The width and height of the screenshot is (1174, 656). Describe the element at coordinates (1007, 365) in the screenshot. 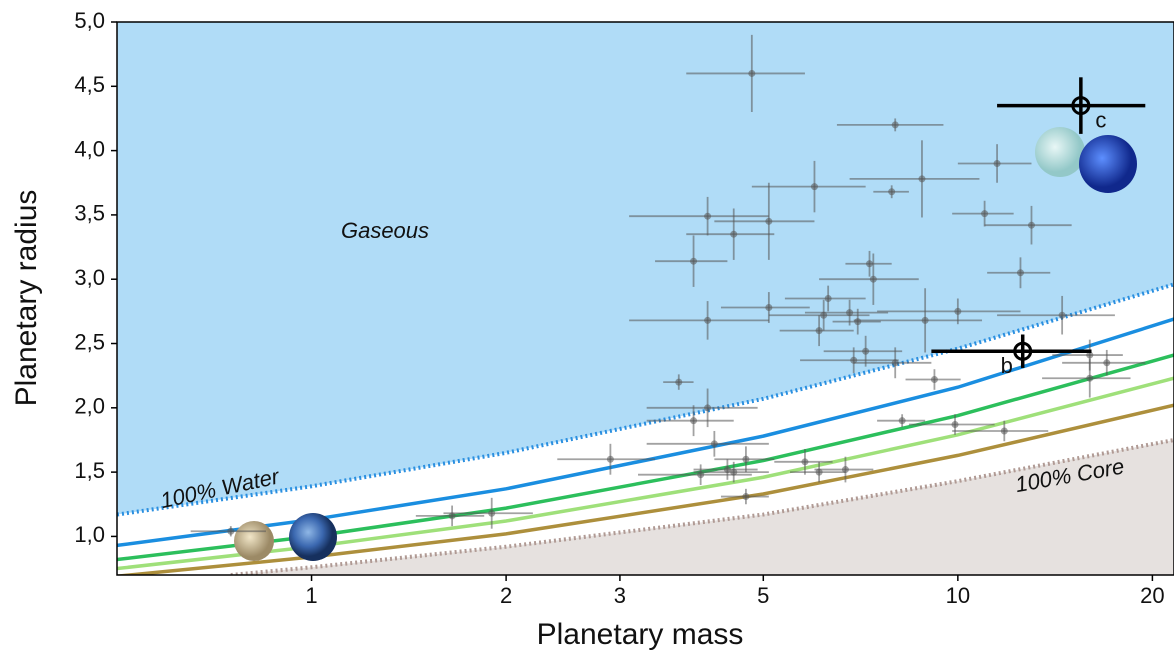

I see `point-label: b` at that location.